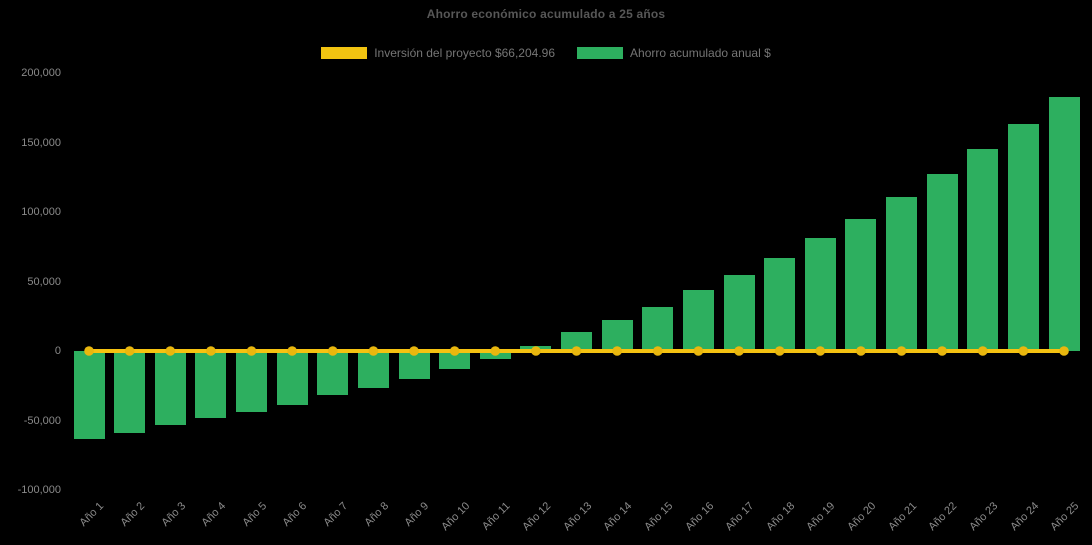 This screenshot has width=1092, height=545. Describe the element at coordinates (336, 514) in the screenshot. I see `x-axis-label: Año 7` at that location.